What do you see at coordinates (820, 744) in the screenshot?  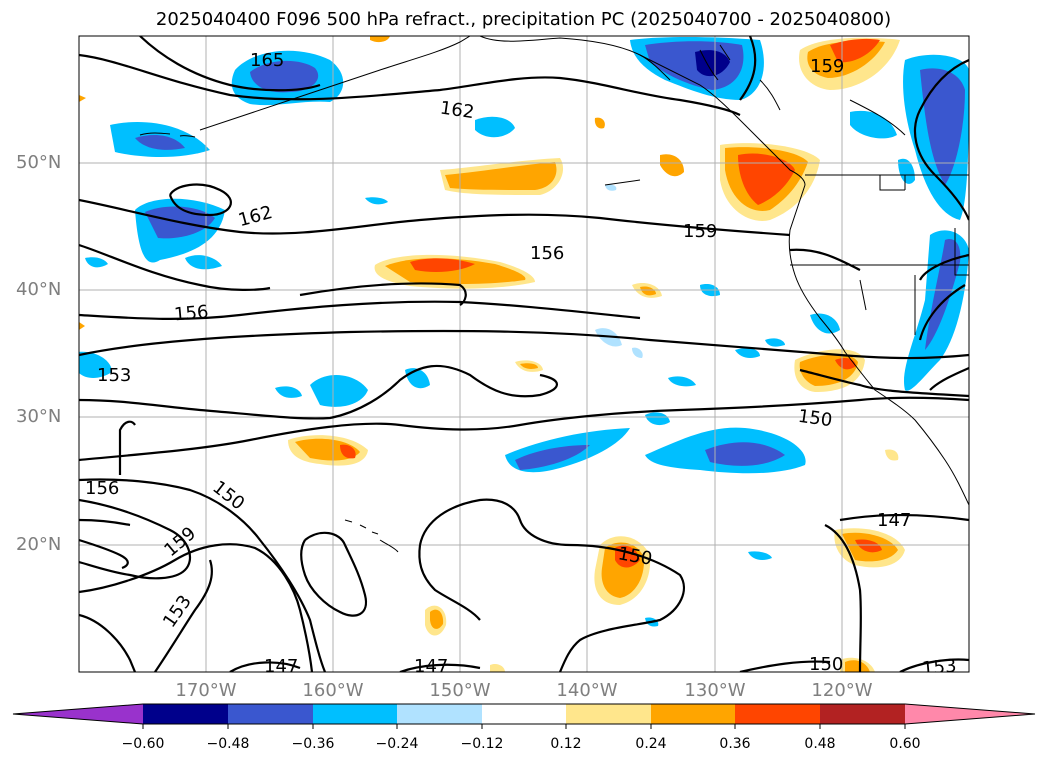 I see `colorbar-tick-label: 0.48` at bounding box center [820, 744].